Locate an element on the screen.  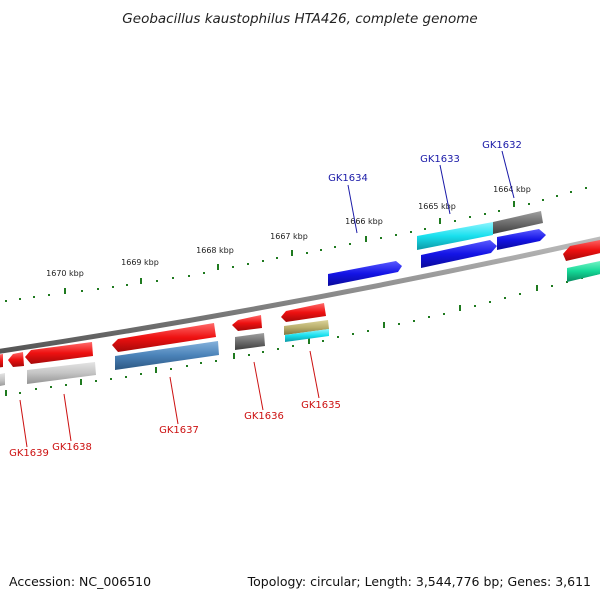
gene-gk1635 is located at coordinates (303, 312).